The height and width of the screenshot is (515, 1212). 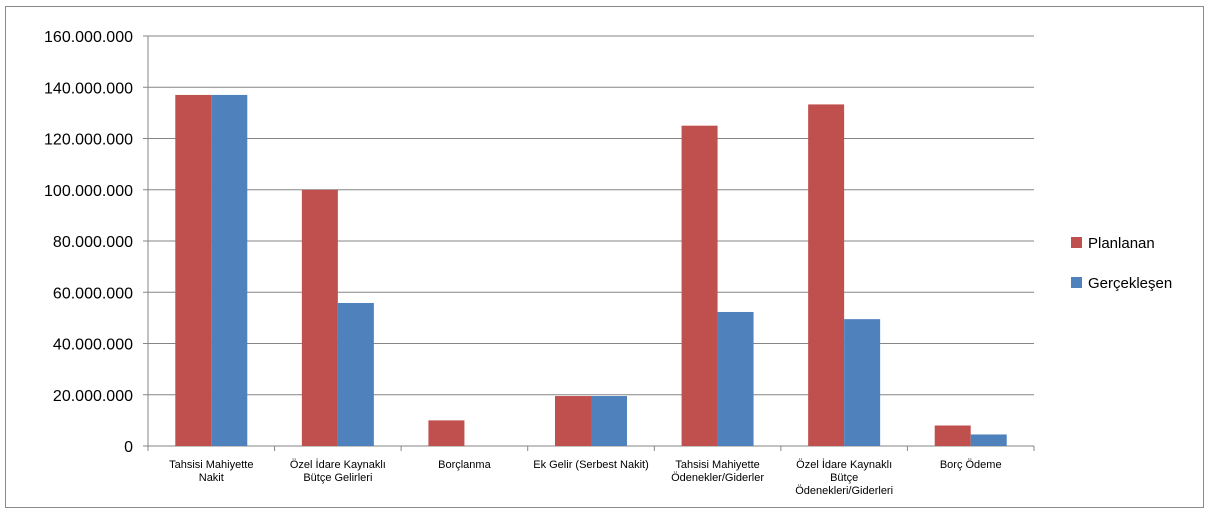 I want to click on y-tick-label: 140.000.000, so click(x=88, y=88).